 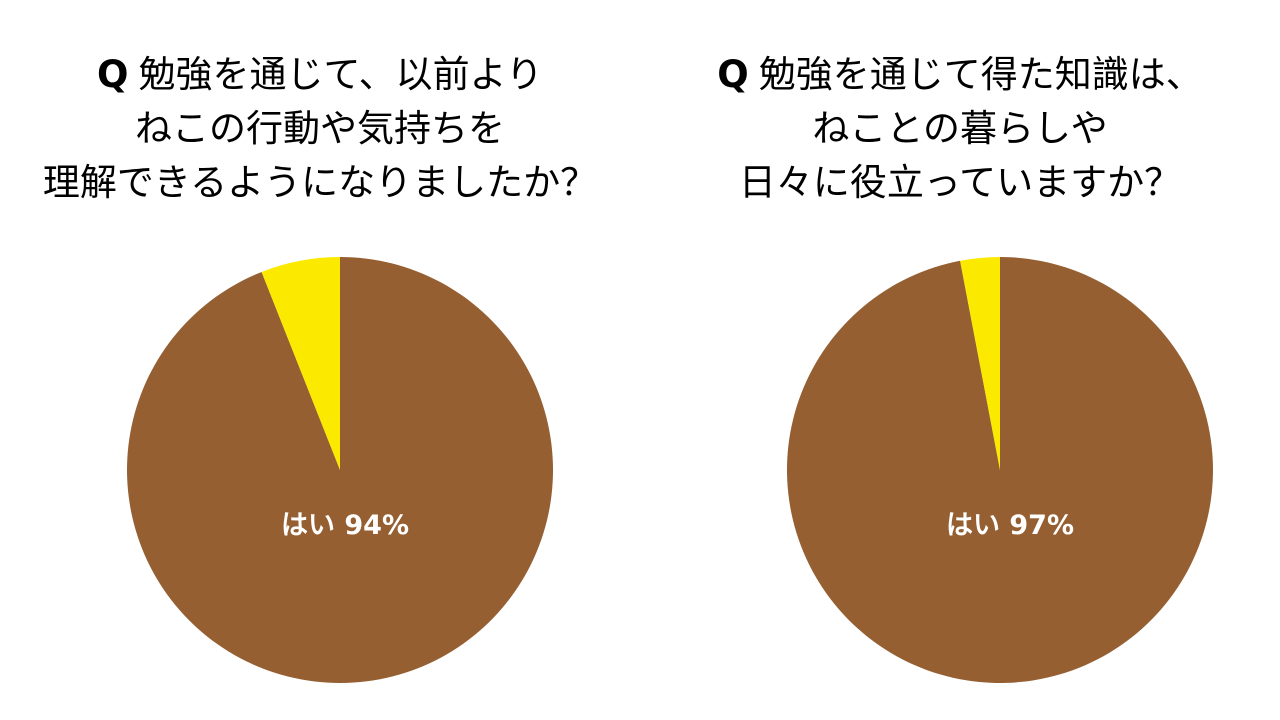 What do you see at coordinates (320, 182) in the screenshot?
I see `question-line: 理解できるようになりましたか？` at bounding box center [320, 182].